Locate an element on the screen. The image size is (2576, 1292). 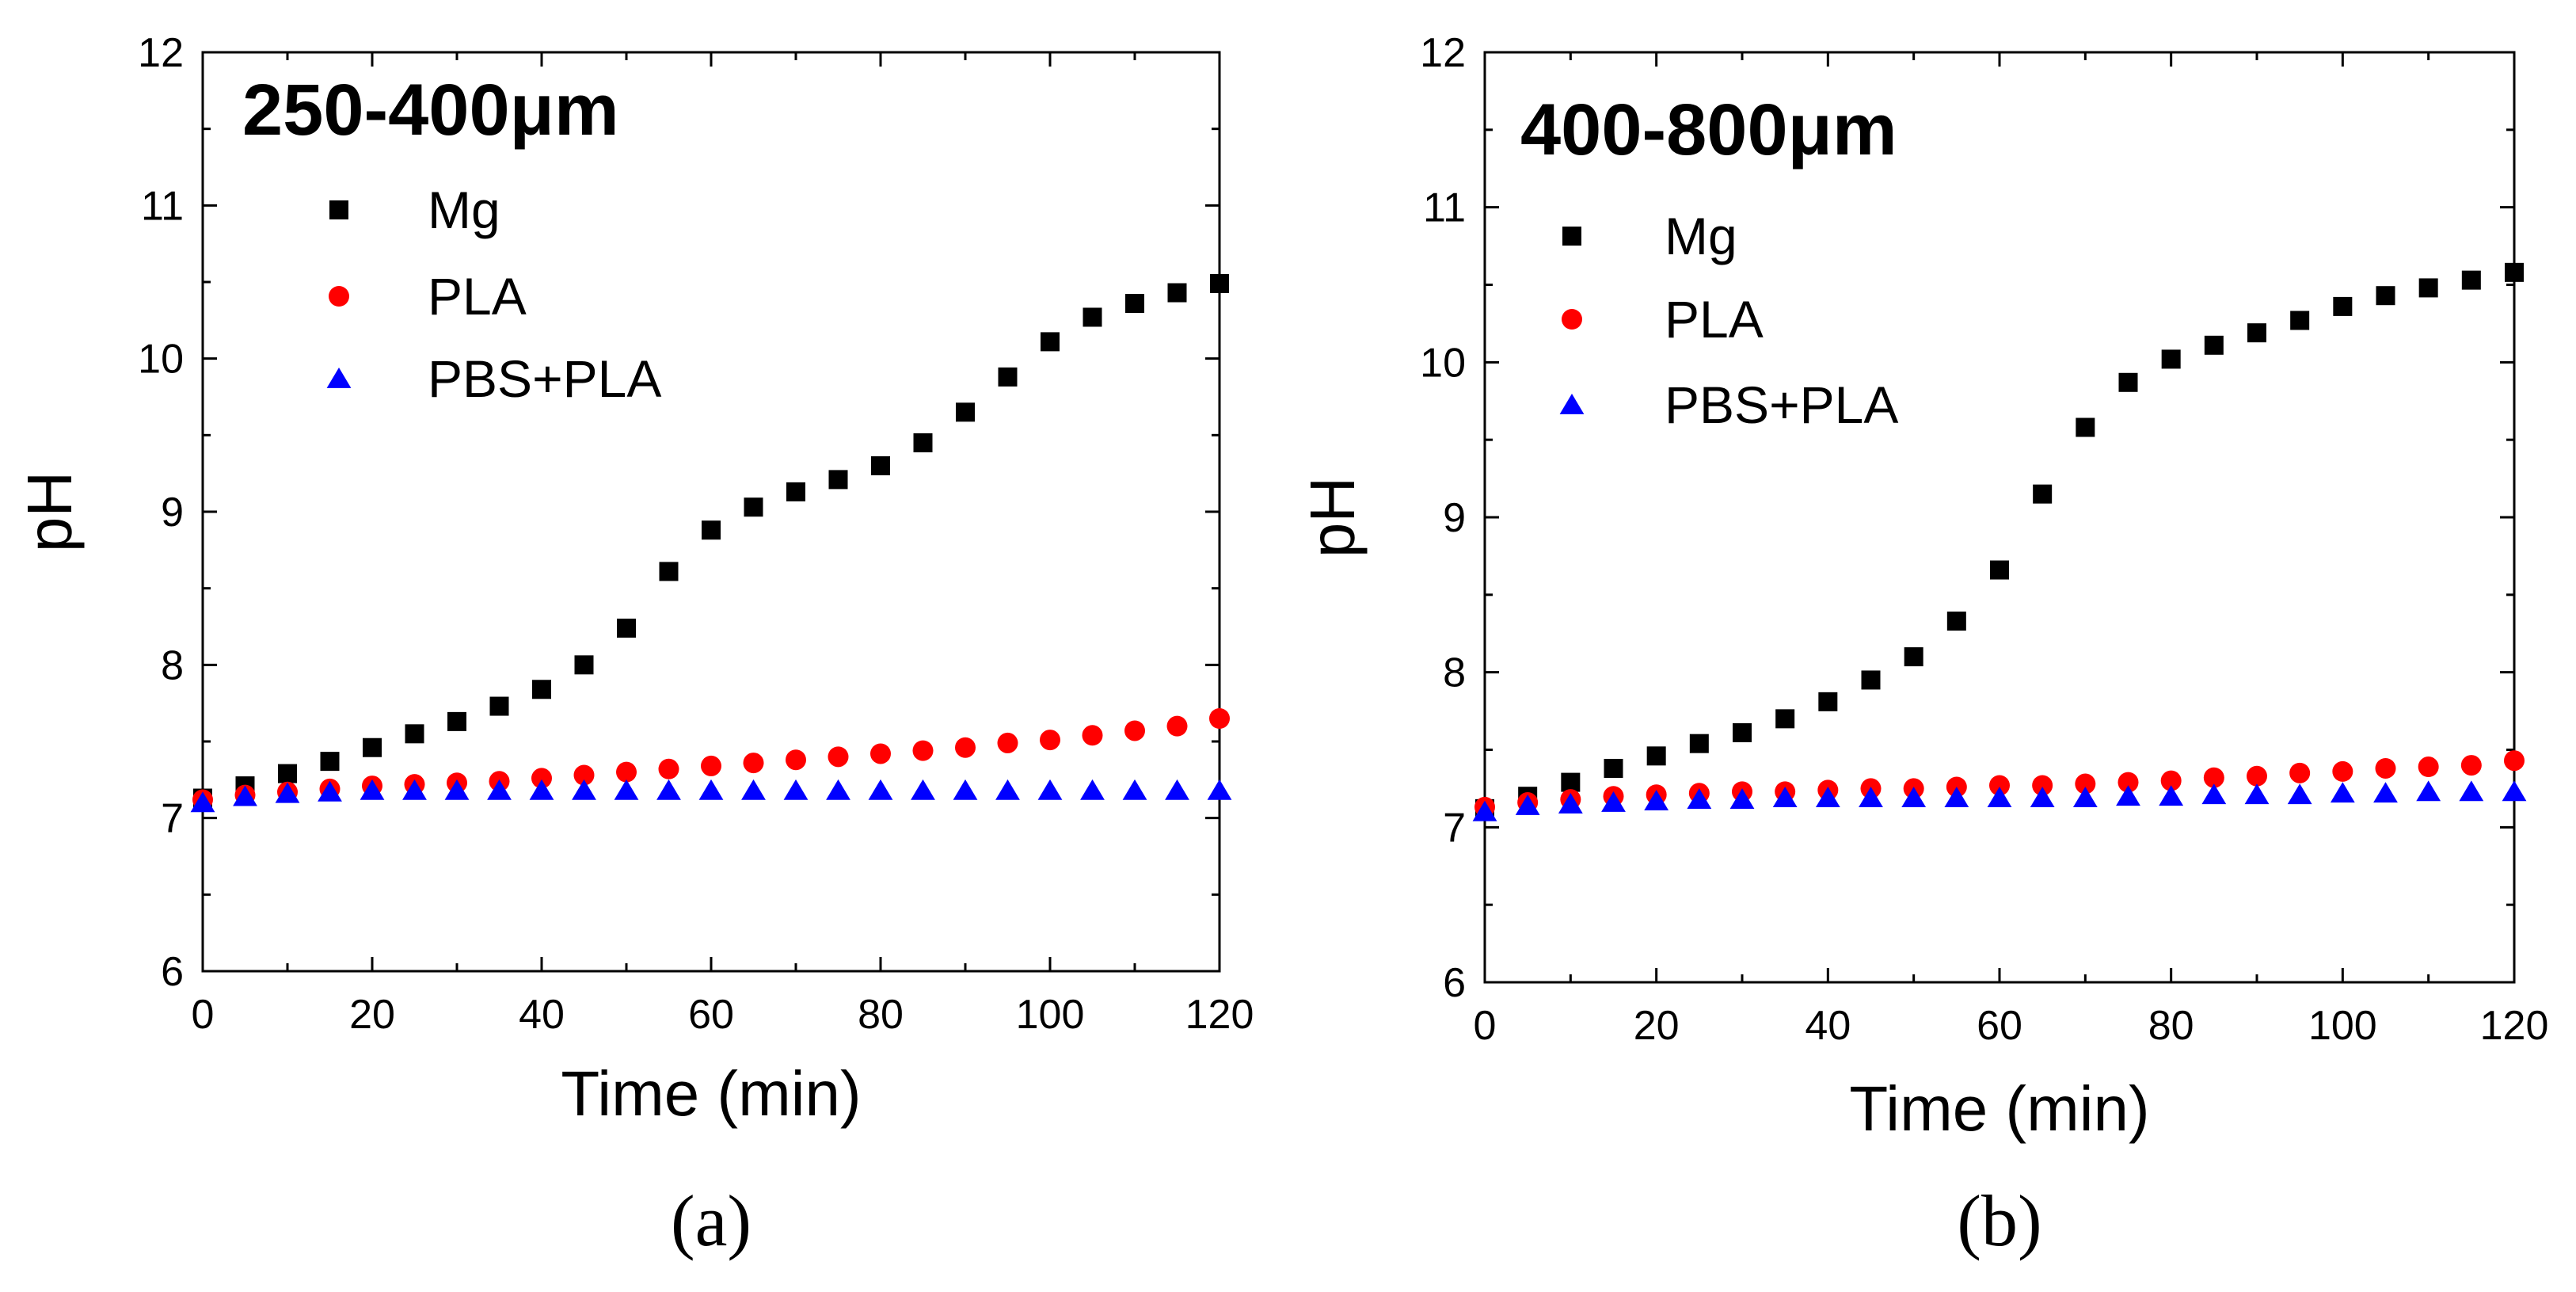
panel-caption: (b) is located at coordinates (1999, 1220).